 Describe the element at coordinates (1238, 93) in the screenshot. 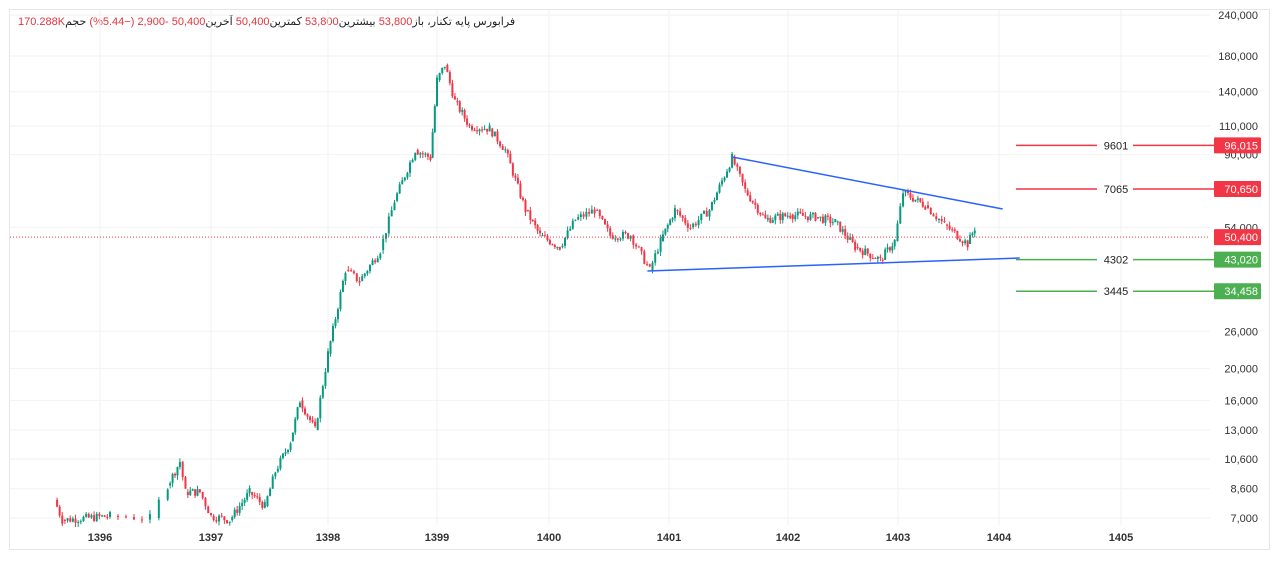

I see `y-tick-label: 140,000` at that location.